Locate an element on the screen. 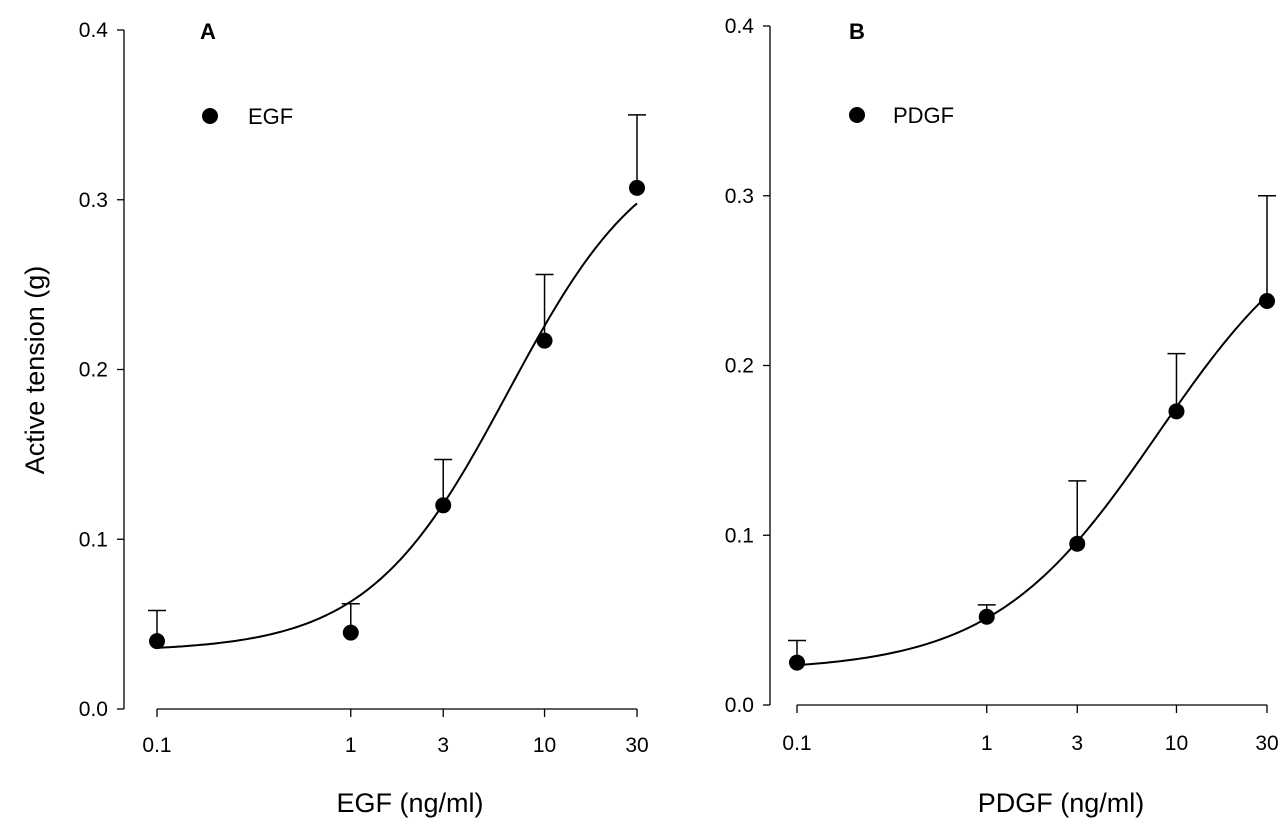  panel-b-x-tick-label: 30 is located at coordinates (1266, 743).